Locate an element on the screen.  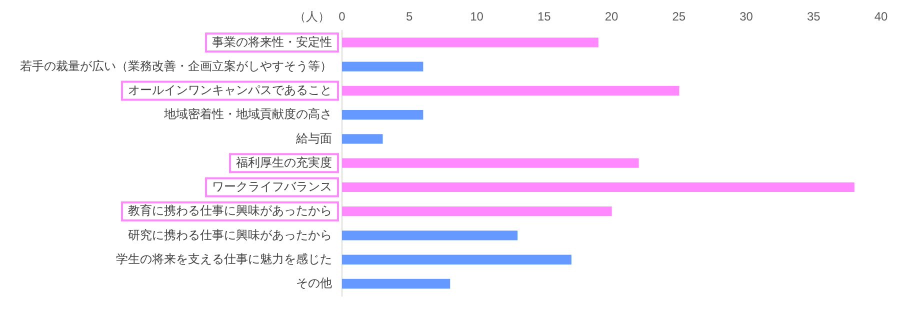
x-tick-label: 10 is located at coordinates (477, 17).